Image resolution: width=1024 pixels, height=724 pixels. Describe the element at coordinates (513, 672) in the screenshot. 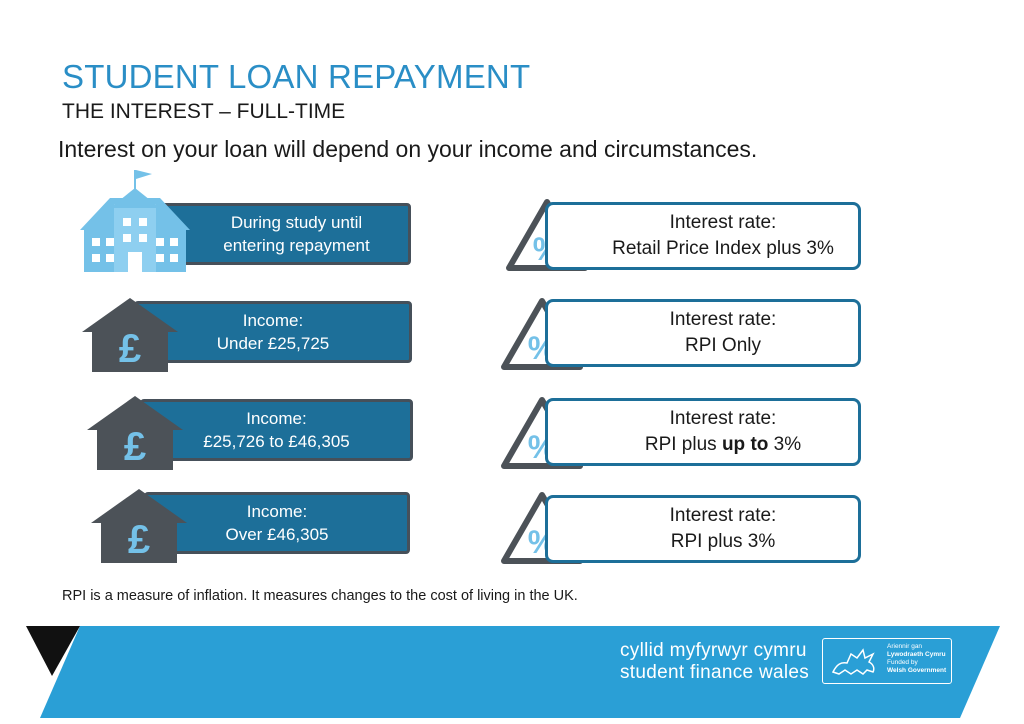

I see `footer-banner` at that location.